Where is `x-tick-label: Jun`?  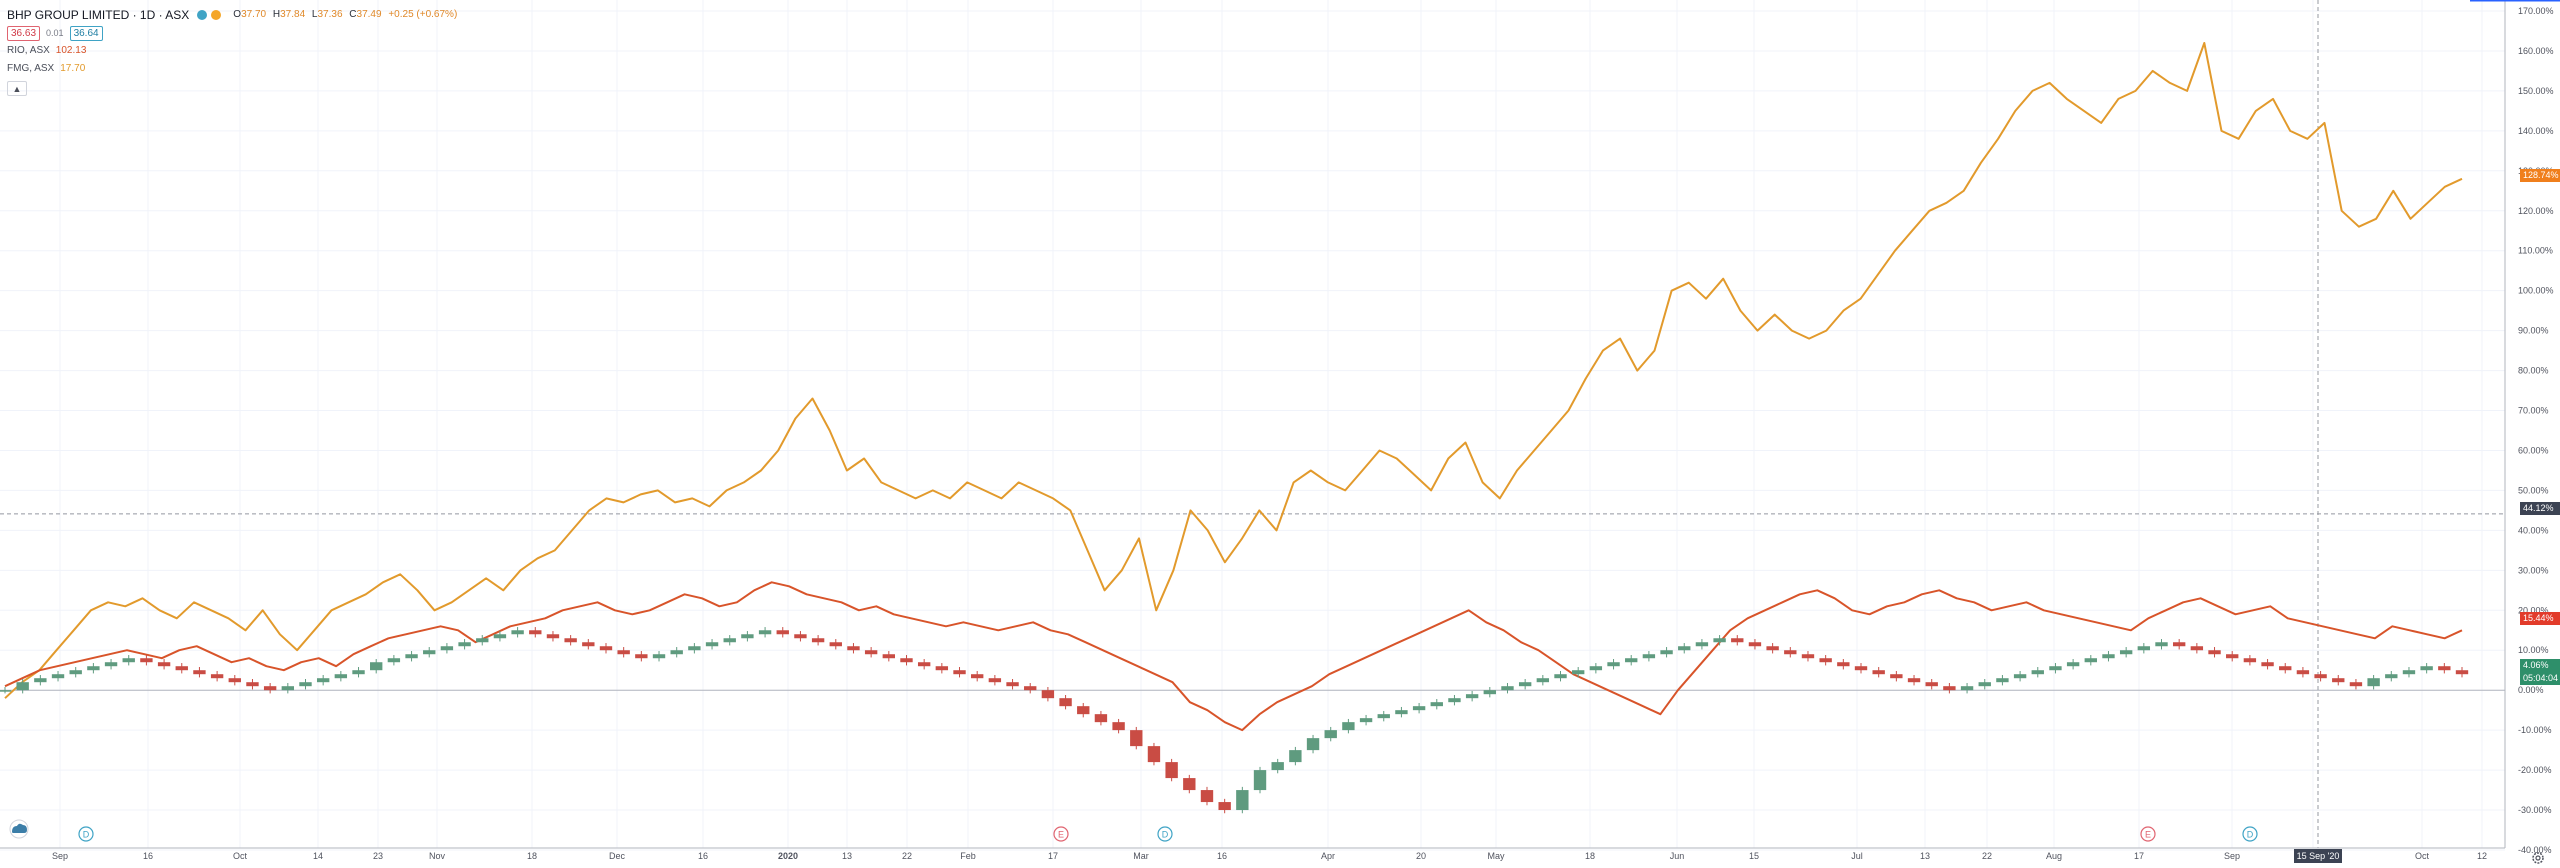 x-tick-label: Jun is located at coordinates (1677, 856).